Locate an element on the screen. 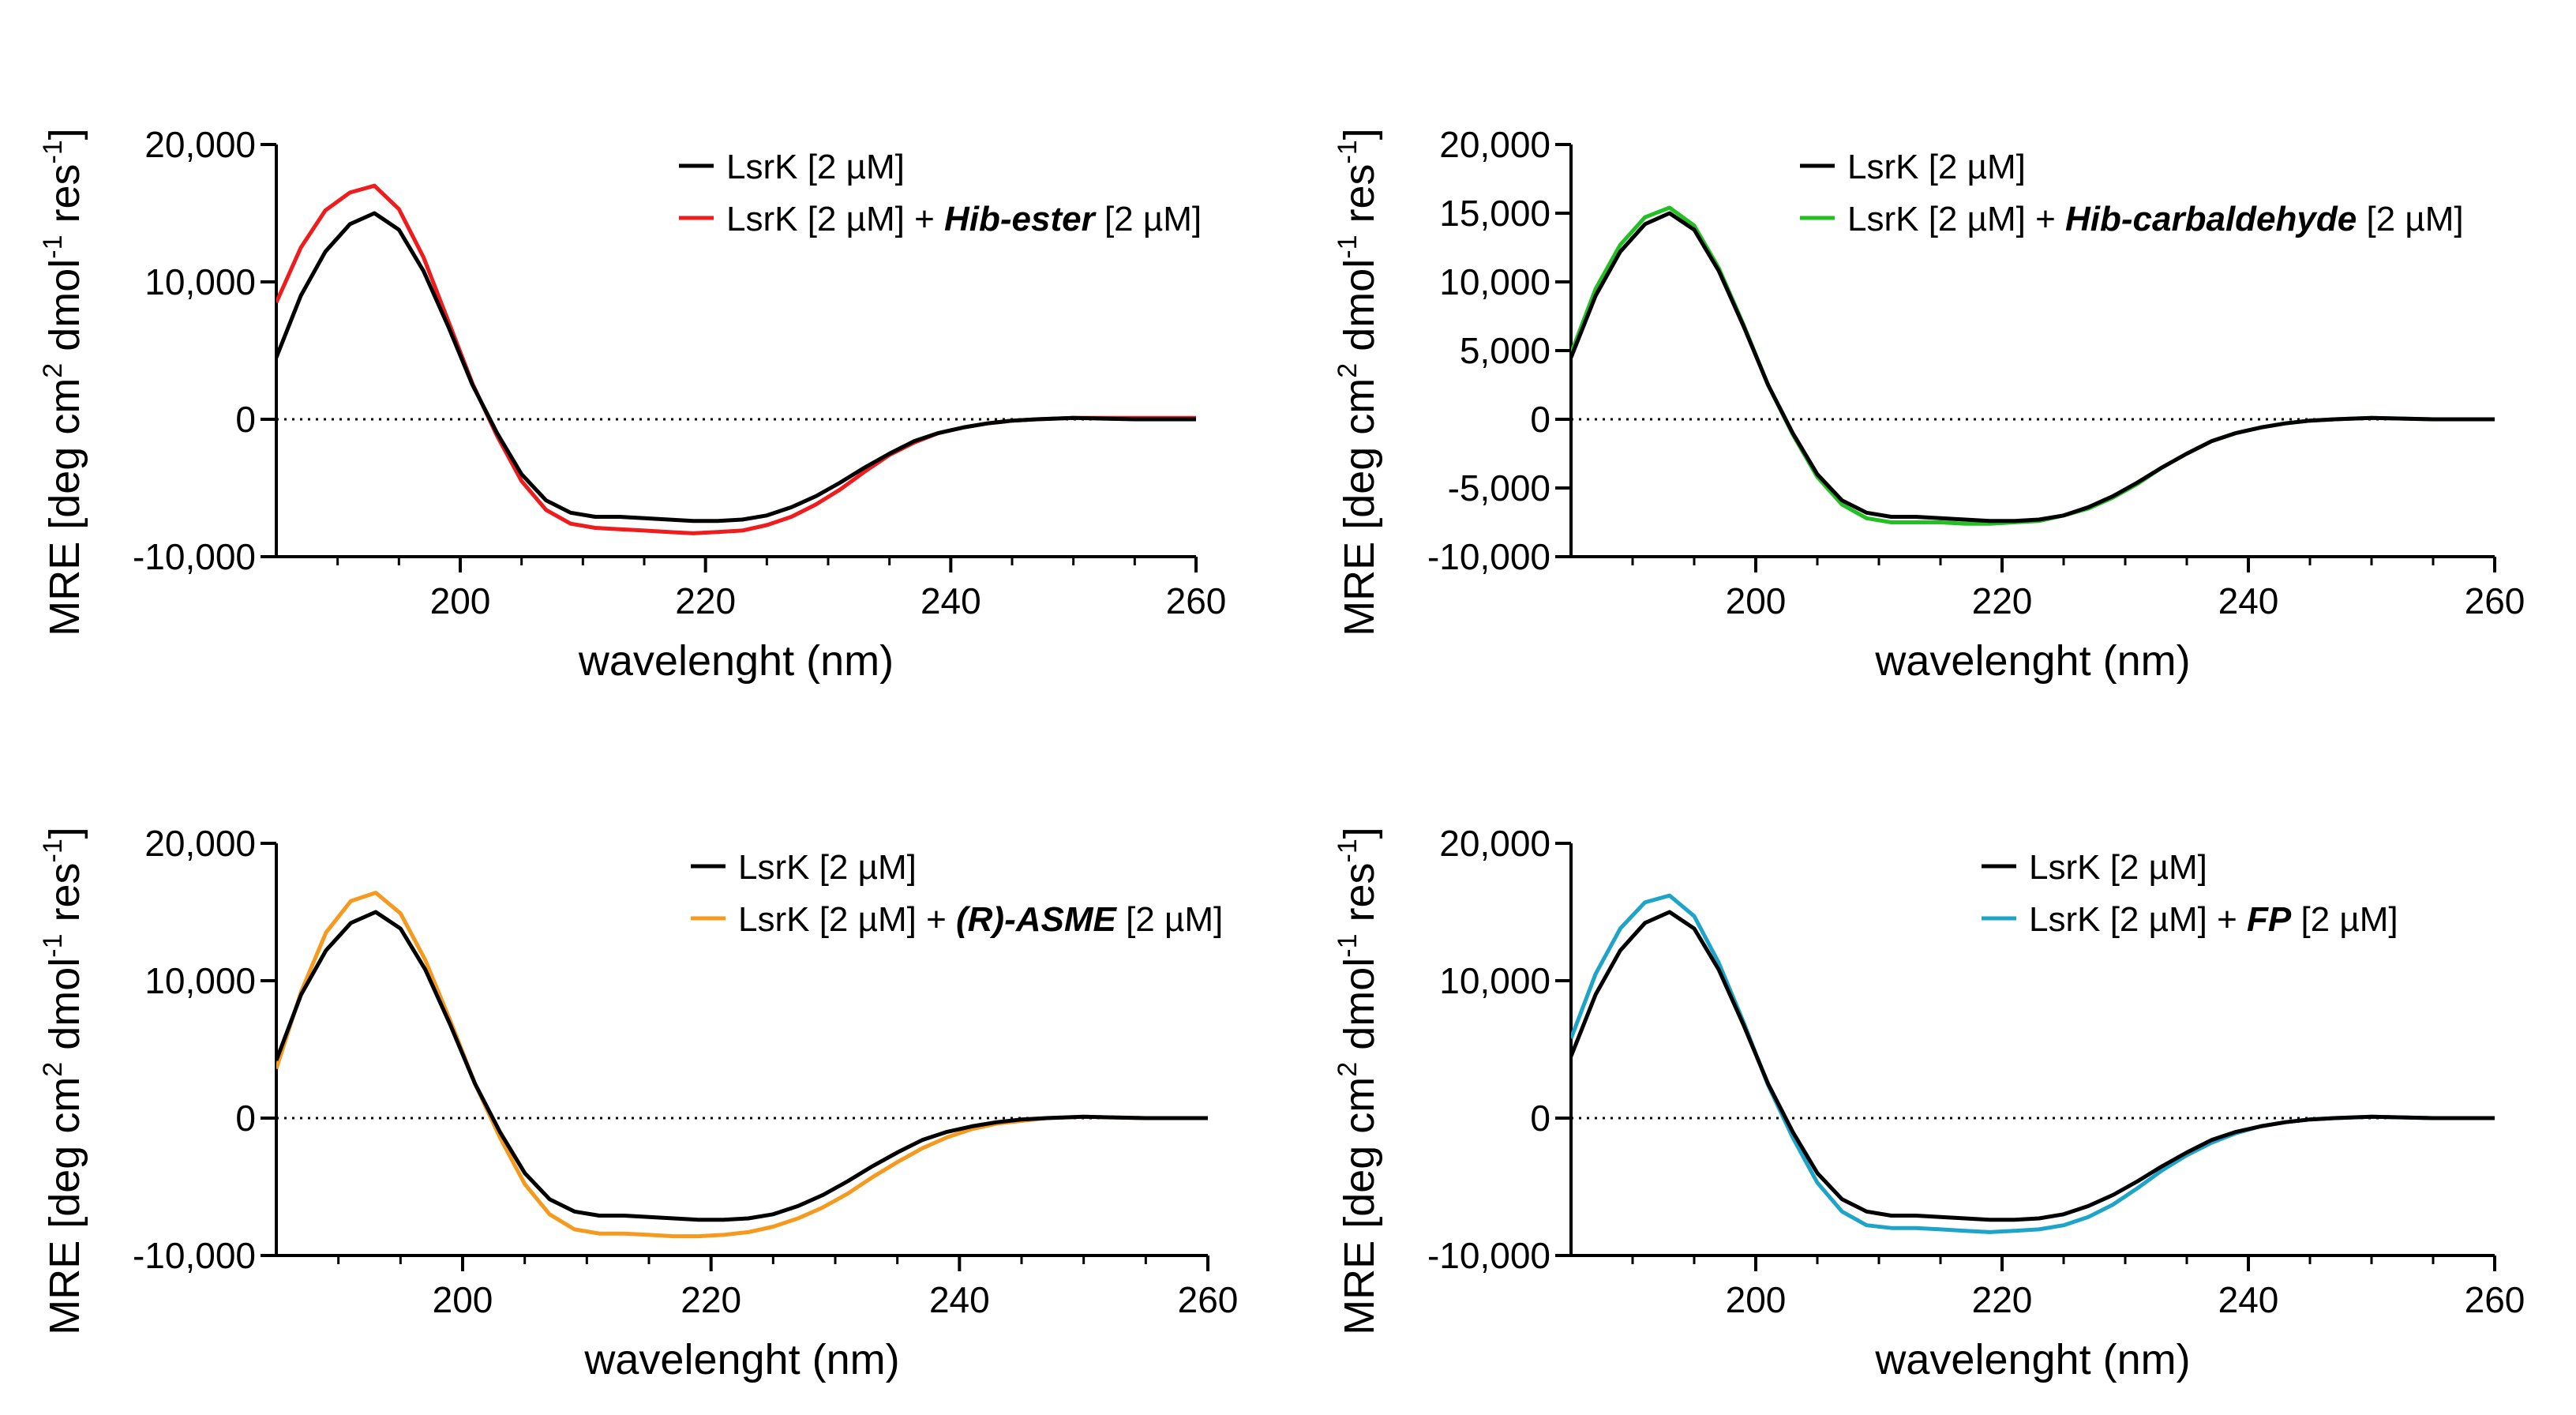 The width and height of the screenshot is (2576, 1415). legend-compound-name: Hib-ester is located at coordinates (1020, 219).